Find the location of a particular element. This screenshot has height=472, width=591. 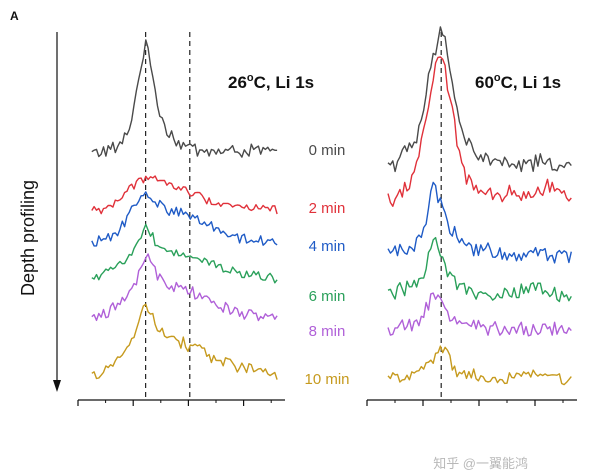

panel-1-series-10-min is located at coordinates (184, 341).